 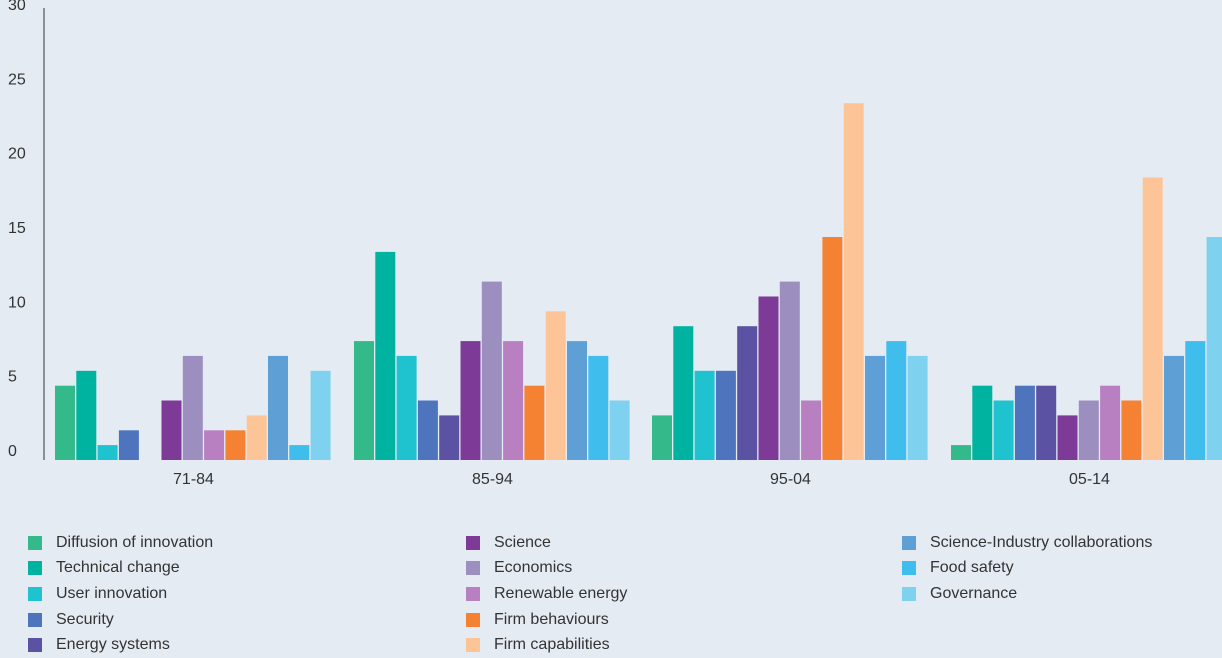 What do you see at coordinates (1060, 569) in the screenshot?
I see `legend-item: Food safety` at bounding box center [1060, 569].